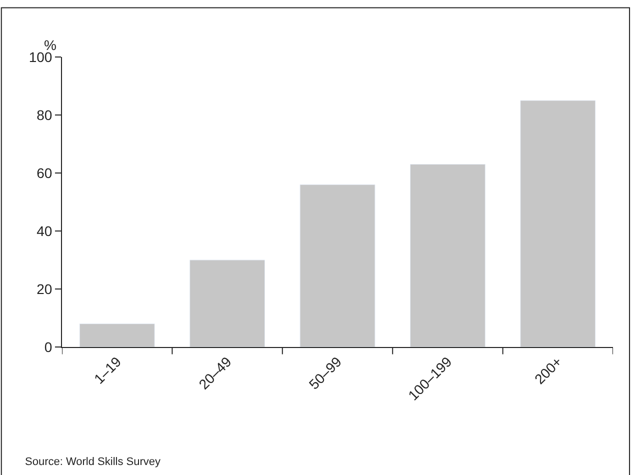 The width and height of the screenshot is (633, 475). I want to click on y-tick-label: 80, so click(44, 114).